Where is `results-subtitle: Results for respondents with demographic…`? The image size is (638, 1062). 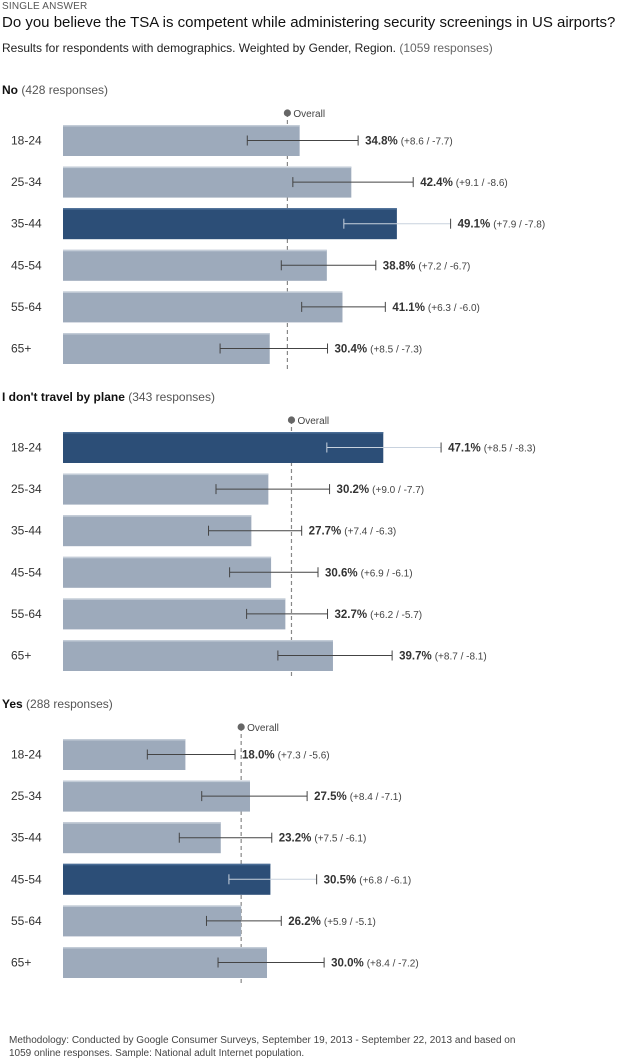 results-subtitle: Results for respondents with demographic… is located at coordinates (247, 48).